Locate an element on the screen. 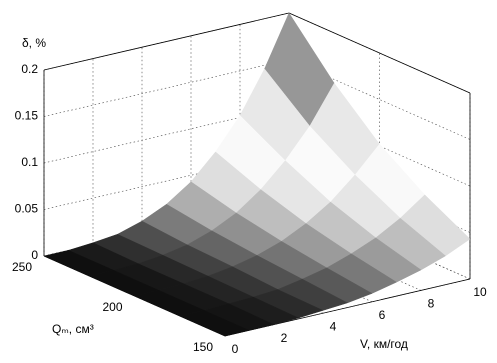 The height and width of the screenshot is (363, 497). z-tick-label: 0.2 is located at coordinates (29, 69).